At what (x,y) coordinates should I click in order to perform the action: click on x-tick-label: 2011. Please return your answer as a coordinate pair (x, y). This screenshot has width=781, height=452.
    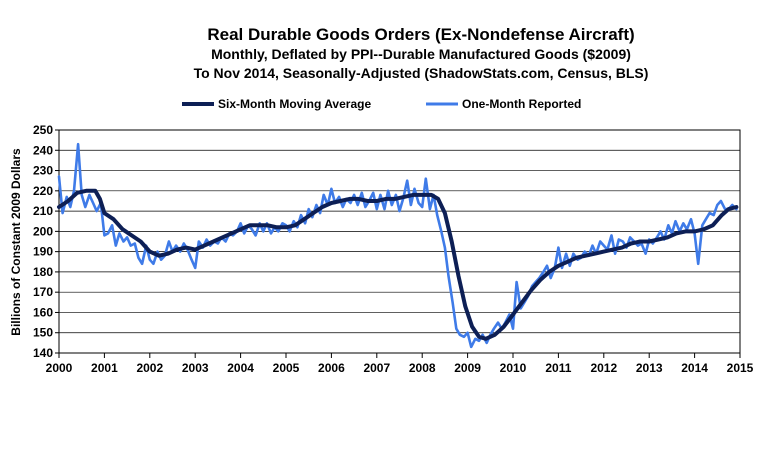
    Looking at the image, I should click on (558, 368).